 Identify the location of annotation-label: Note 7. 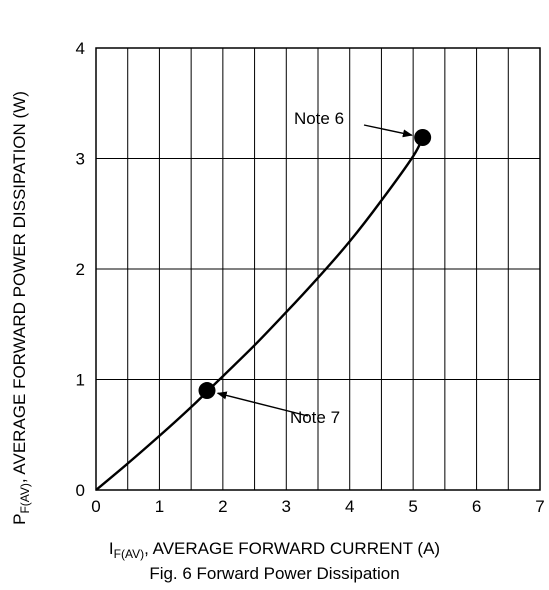
(315, 417).